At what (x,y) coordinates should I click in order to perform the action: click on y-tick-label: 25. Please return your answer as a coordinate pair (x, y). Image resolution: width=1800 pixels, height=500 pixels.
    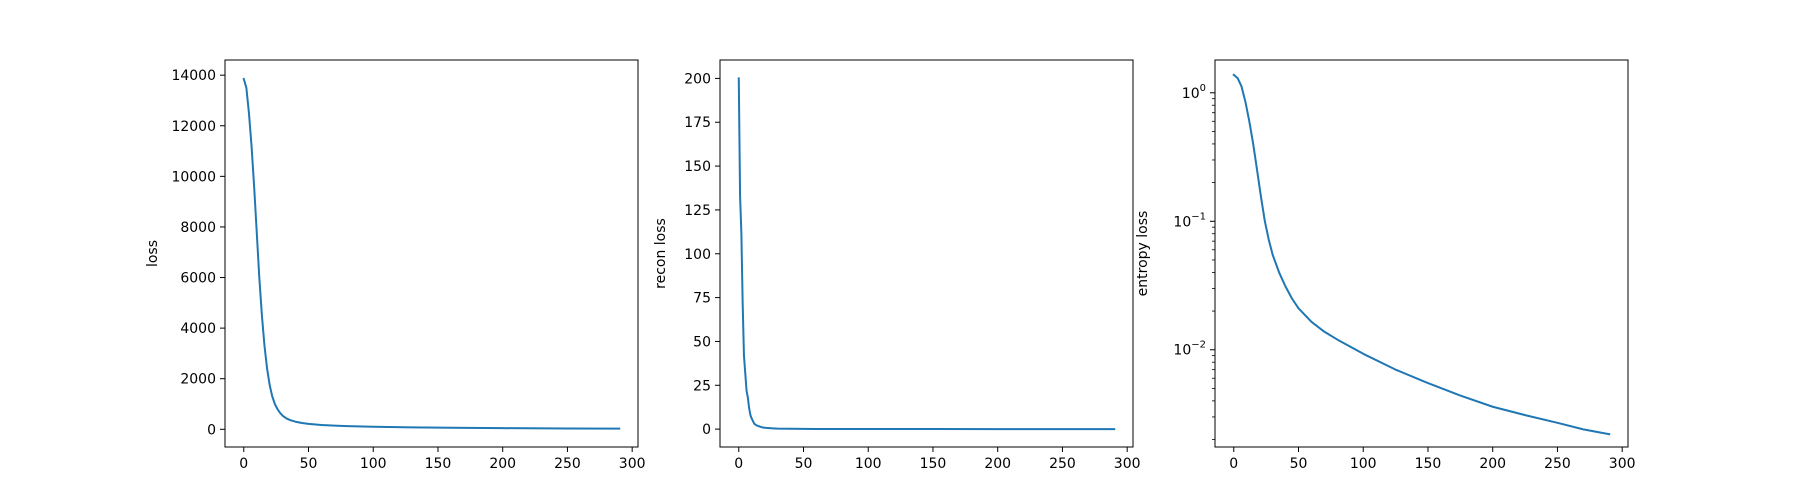
    Looking at the image, I should click on (702, 386).